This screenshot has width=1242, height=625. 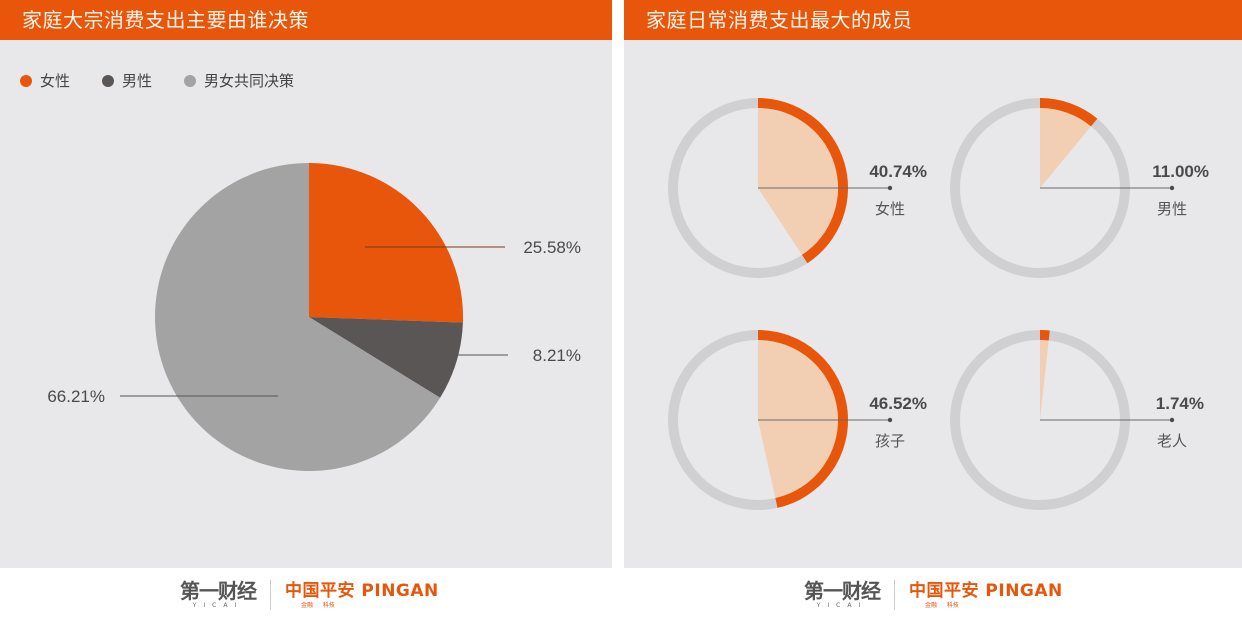 I want to click on legend-label: 女性, so click(x=55, y=81).